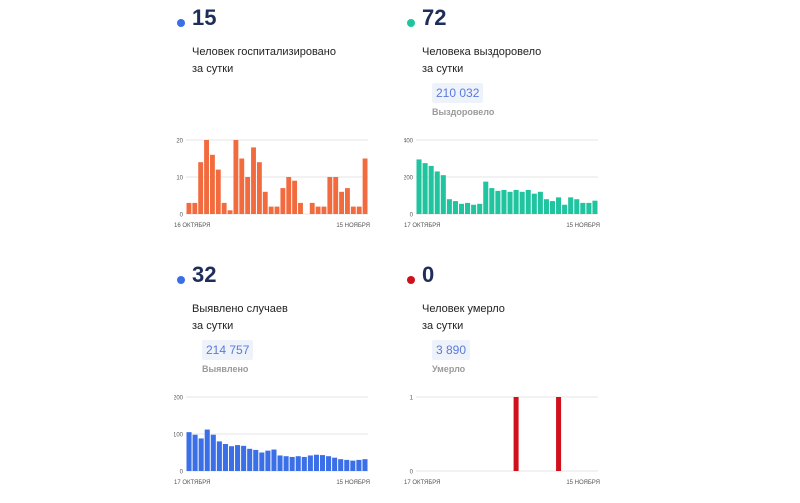 This screenshot has height=503, width=800. Describe the element at coordinates (428, 274) in the screenshot. I see `daily-number: 0` at that location.